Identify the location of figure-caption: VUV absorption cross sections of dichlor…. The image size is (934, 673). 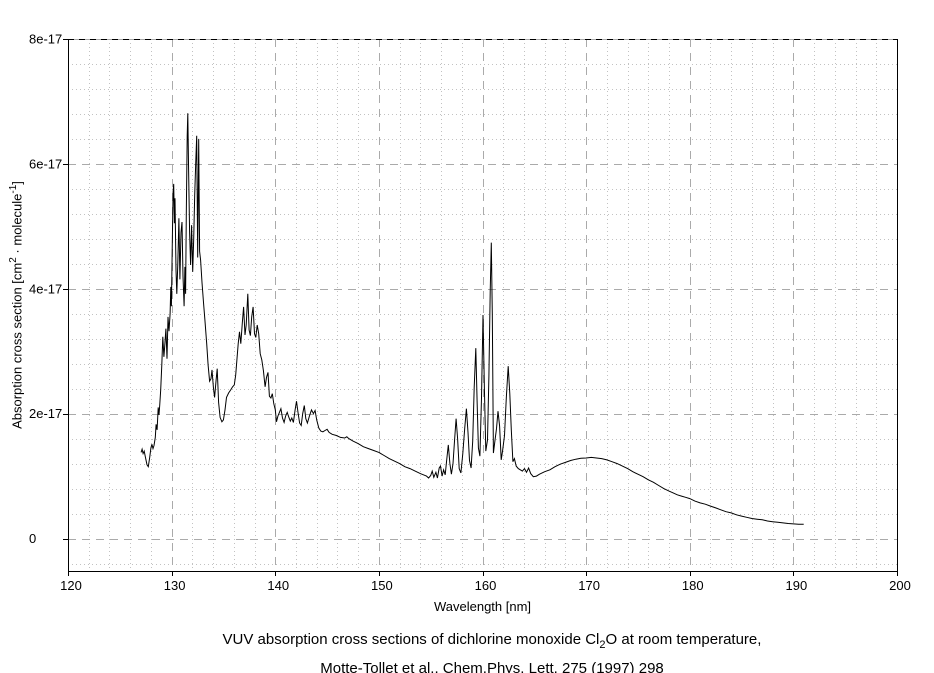
(492, 650).